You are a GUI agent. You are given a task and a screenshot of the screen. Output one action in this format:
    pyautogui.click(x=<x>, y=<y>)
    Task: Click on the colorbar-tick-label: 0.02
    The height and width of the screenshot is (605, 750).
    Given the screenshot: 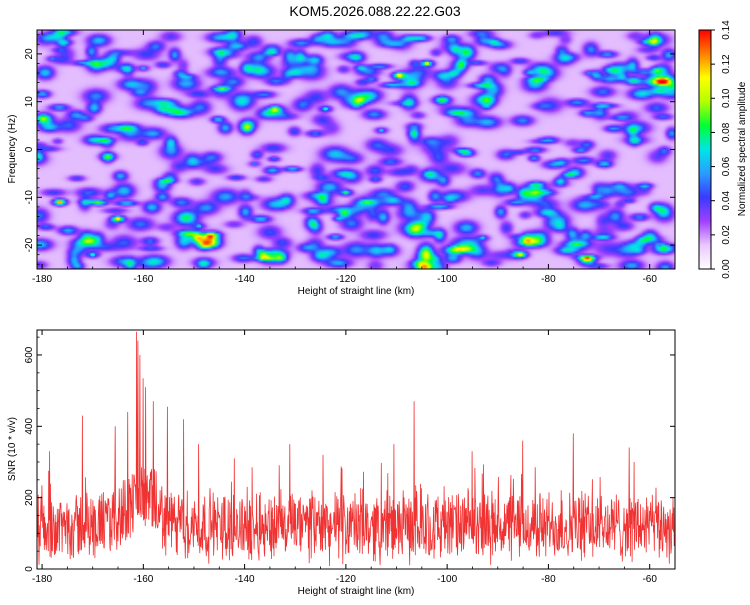 What is the action you would take?
    pyautogui.click(x=726, y=235)
    